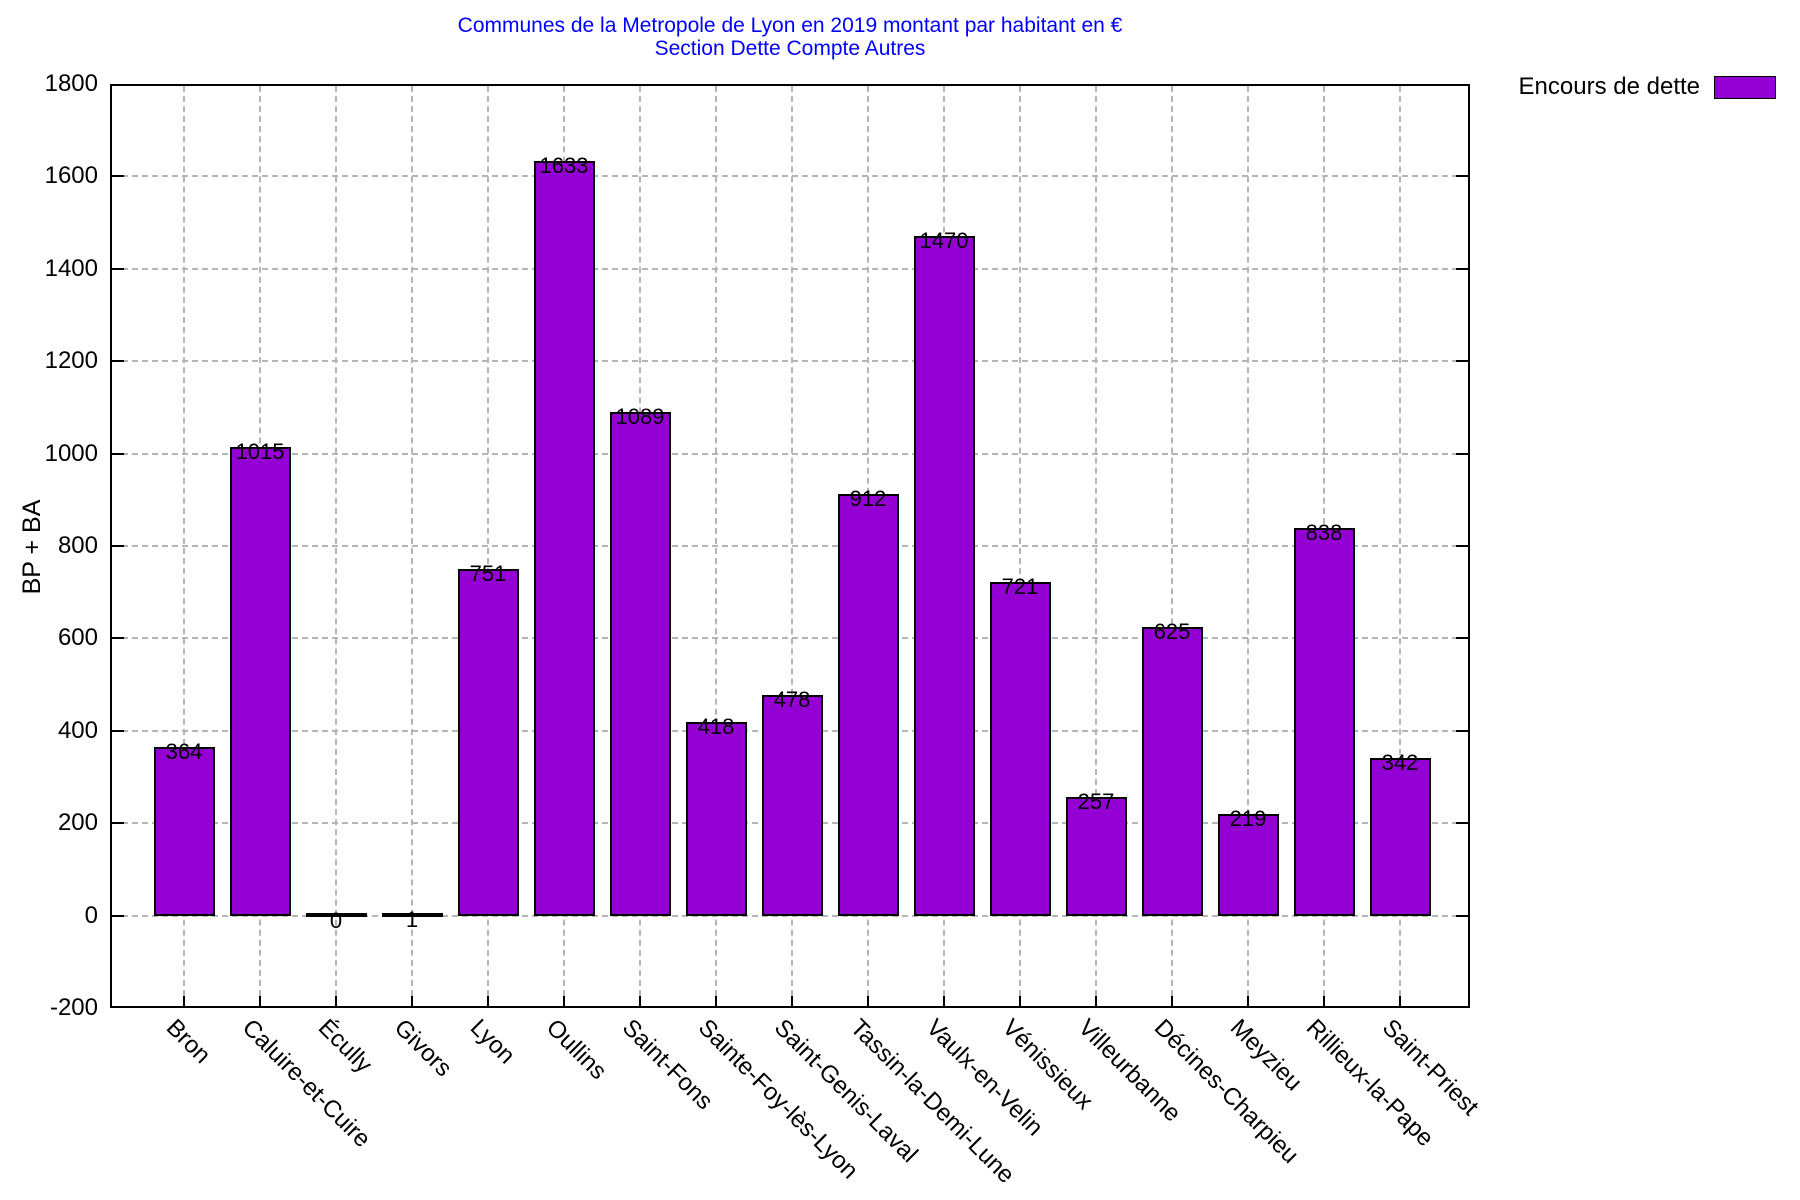  Describe the element at coordinates (1172, 631) in the screenshot. I see `bar-value-label: 625` at that location.